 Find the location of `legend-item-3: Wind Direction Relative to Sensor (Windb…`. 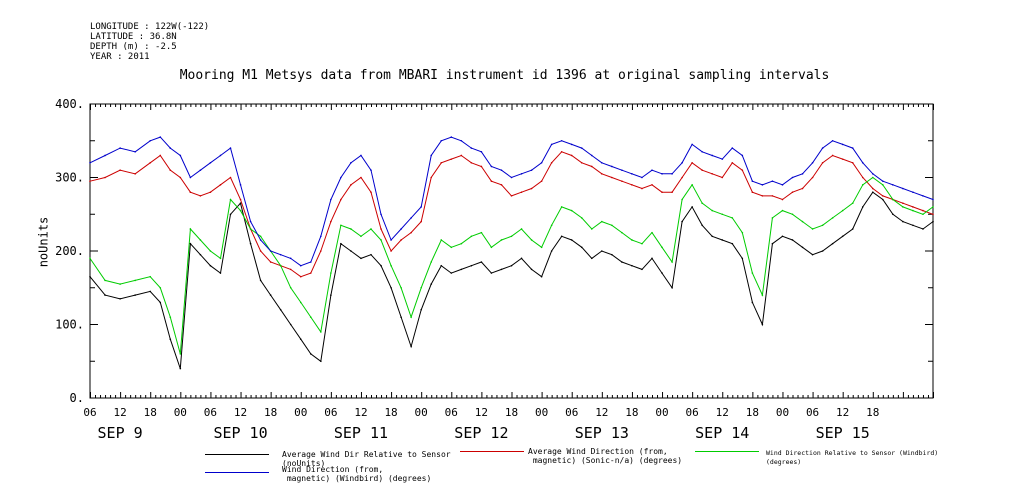

legend-item-3: Wind Direction Relative to Sensor (Windb… is located at coordinates (852, 457).